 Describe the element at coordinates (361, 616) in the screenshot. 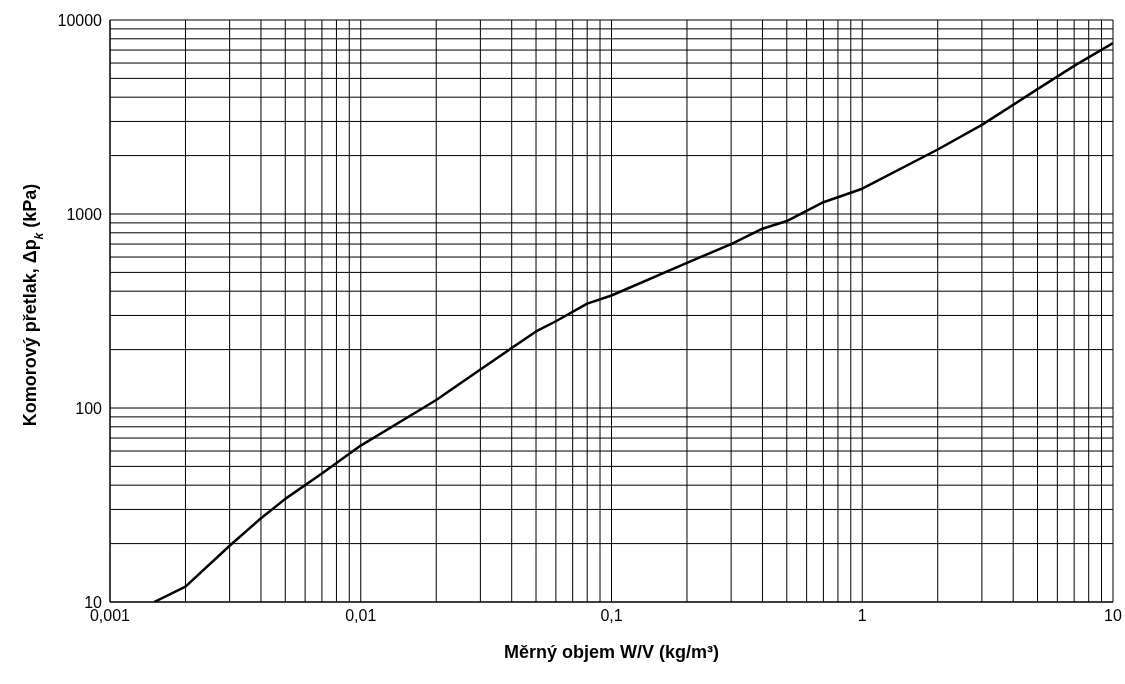

I see `x-tick-label: 0,01` at that location.